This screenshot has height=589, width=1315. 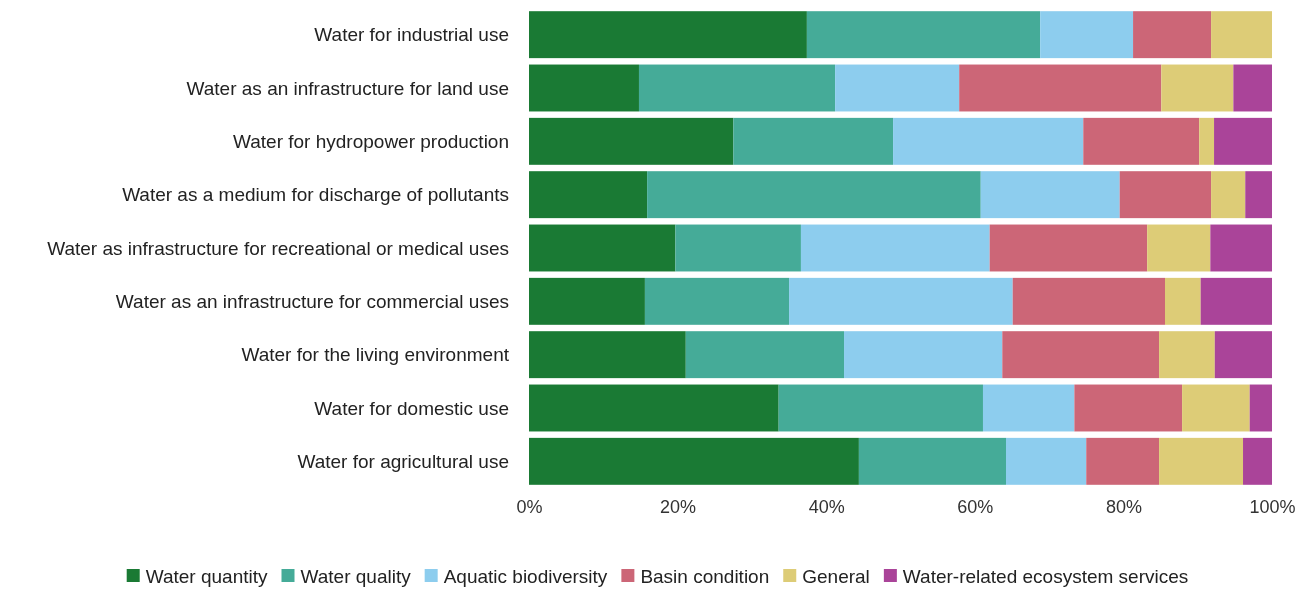 What do you see at coordinates (1123, 506) in the screenshot?
I see `x-tick-label: 80%` at bounding box center [1123, 506].